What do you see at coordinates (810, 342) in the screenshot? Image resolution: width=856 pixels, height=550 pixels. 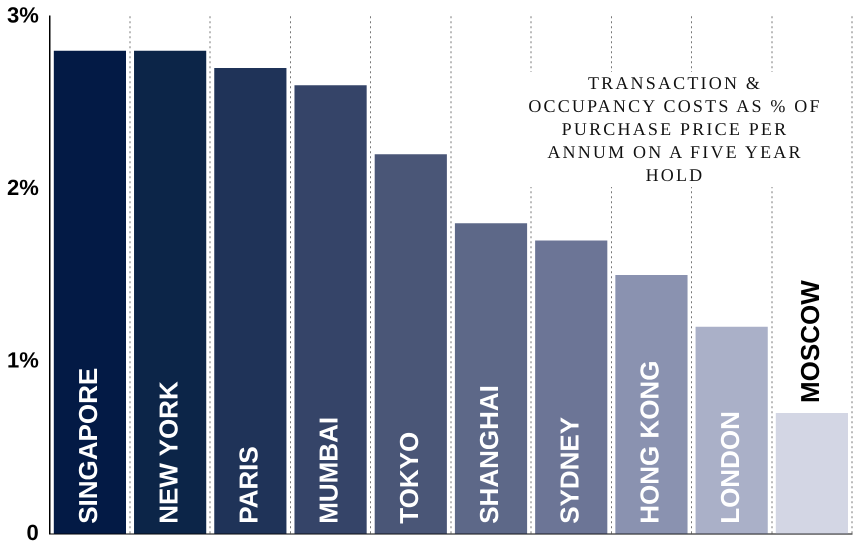 I see `x-tick-label: MOSCOW` at bounding box center [810, 342].